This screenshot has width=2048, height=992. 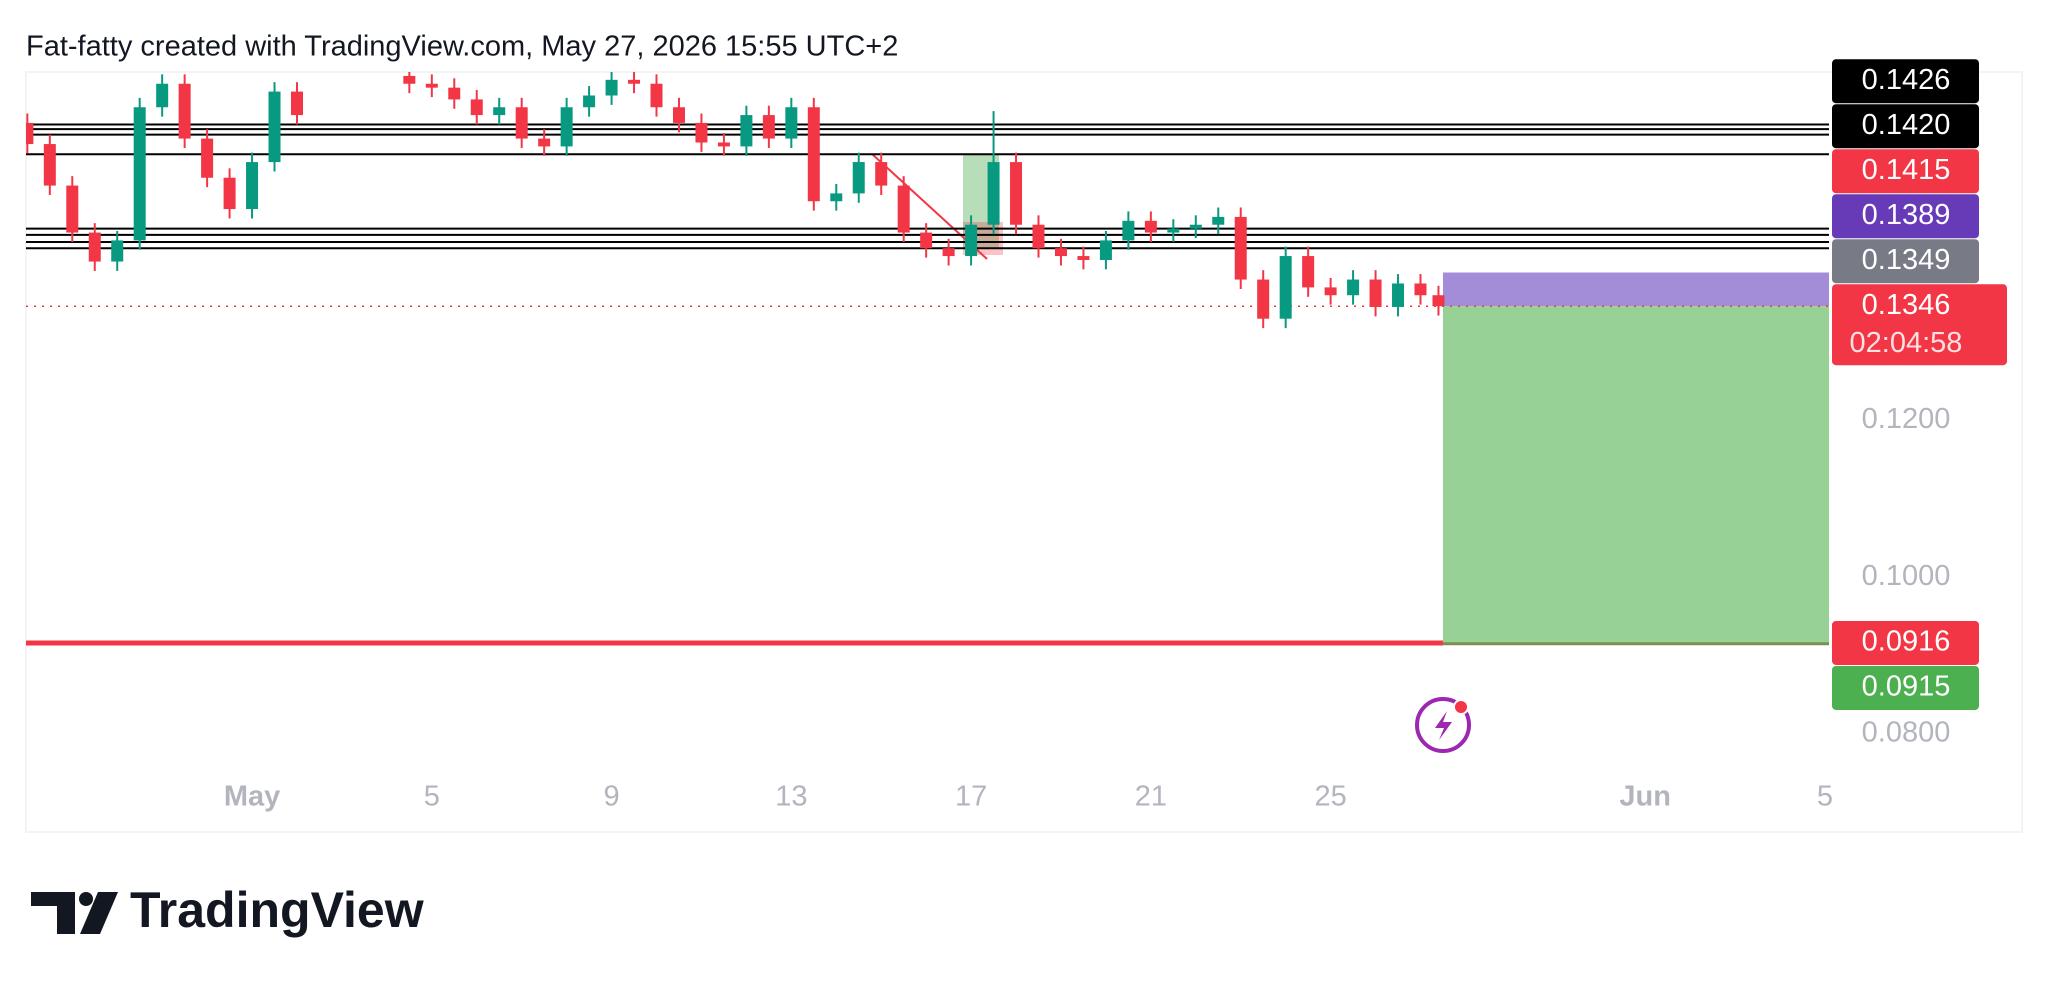 I want to click on target-zone, so click(x=1635, y=475).